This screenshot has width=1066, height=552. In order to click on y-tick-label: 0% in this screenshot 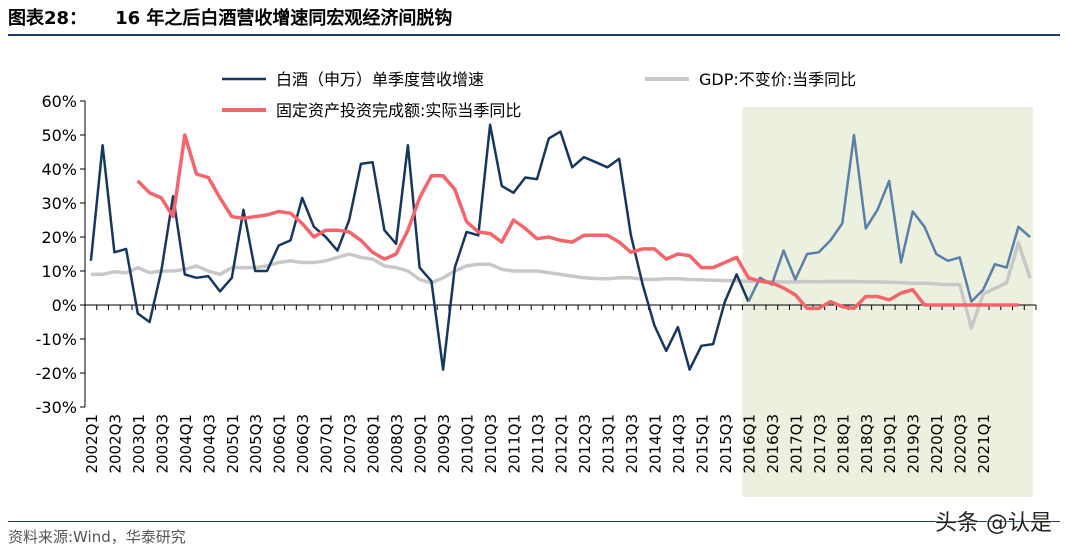, I will do `click(64, 305)`.